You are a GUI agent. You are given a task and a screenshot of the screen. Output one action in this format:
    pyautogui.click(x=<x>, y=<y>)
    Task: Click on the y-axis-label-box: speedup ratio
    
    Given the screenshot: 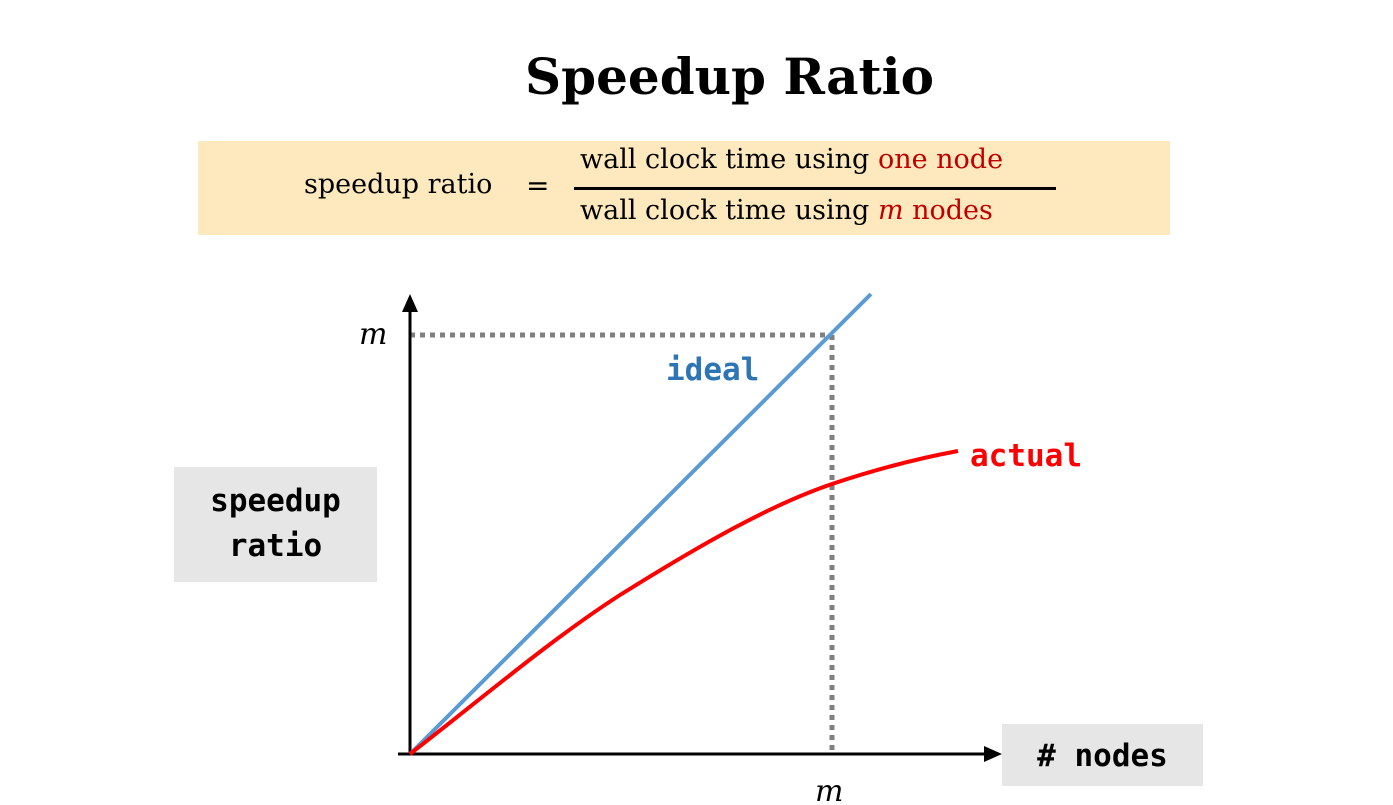 What is the action you would take?
    pyautogui.click(x=275, y=524)
    